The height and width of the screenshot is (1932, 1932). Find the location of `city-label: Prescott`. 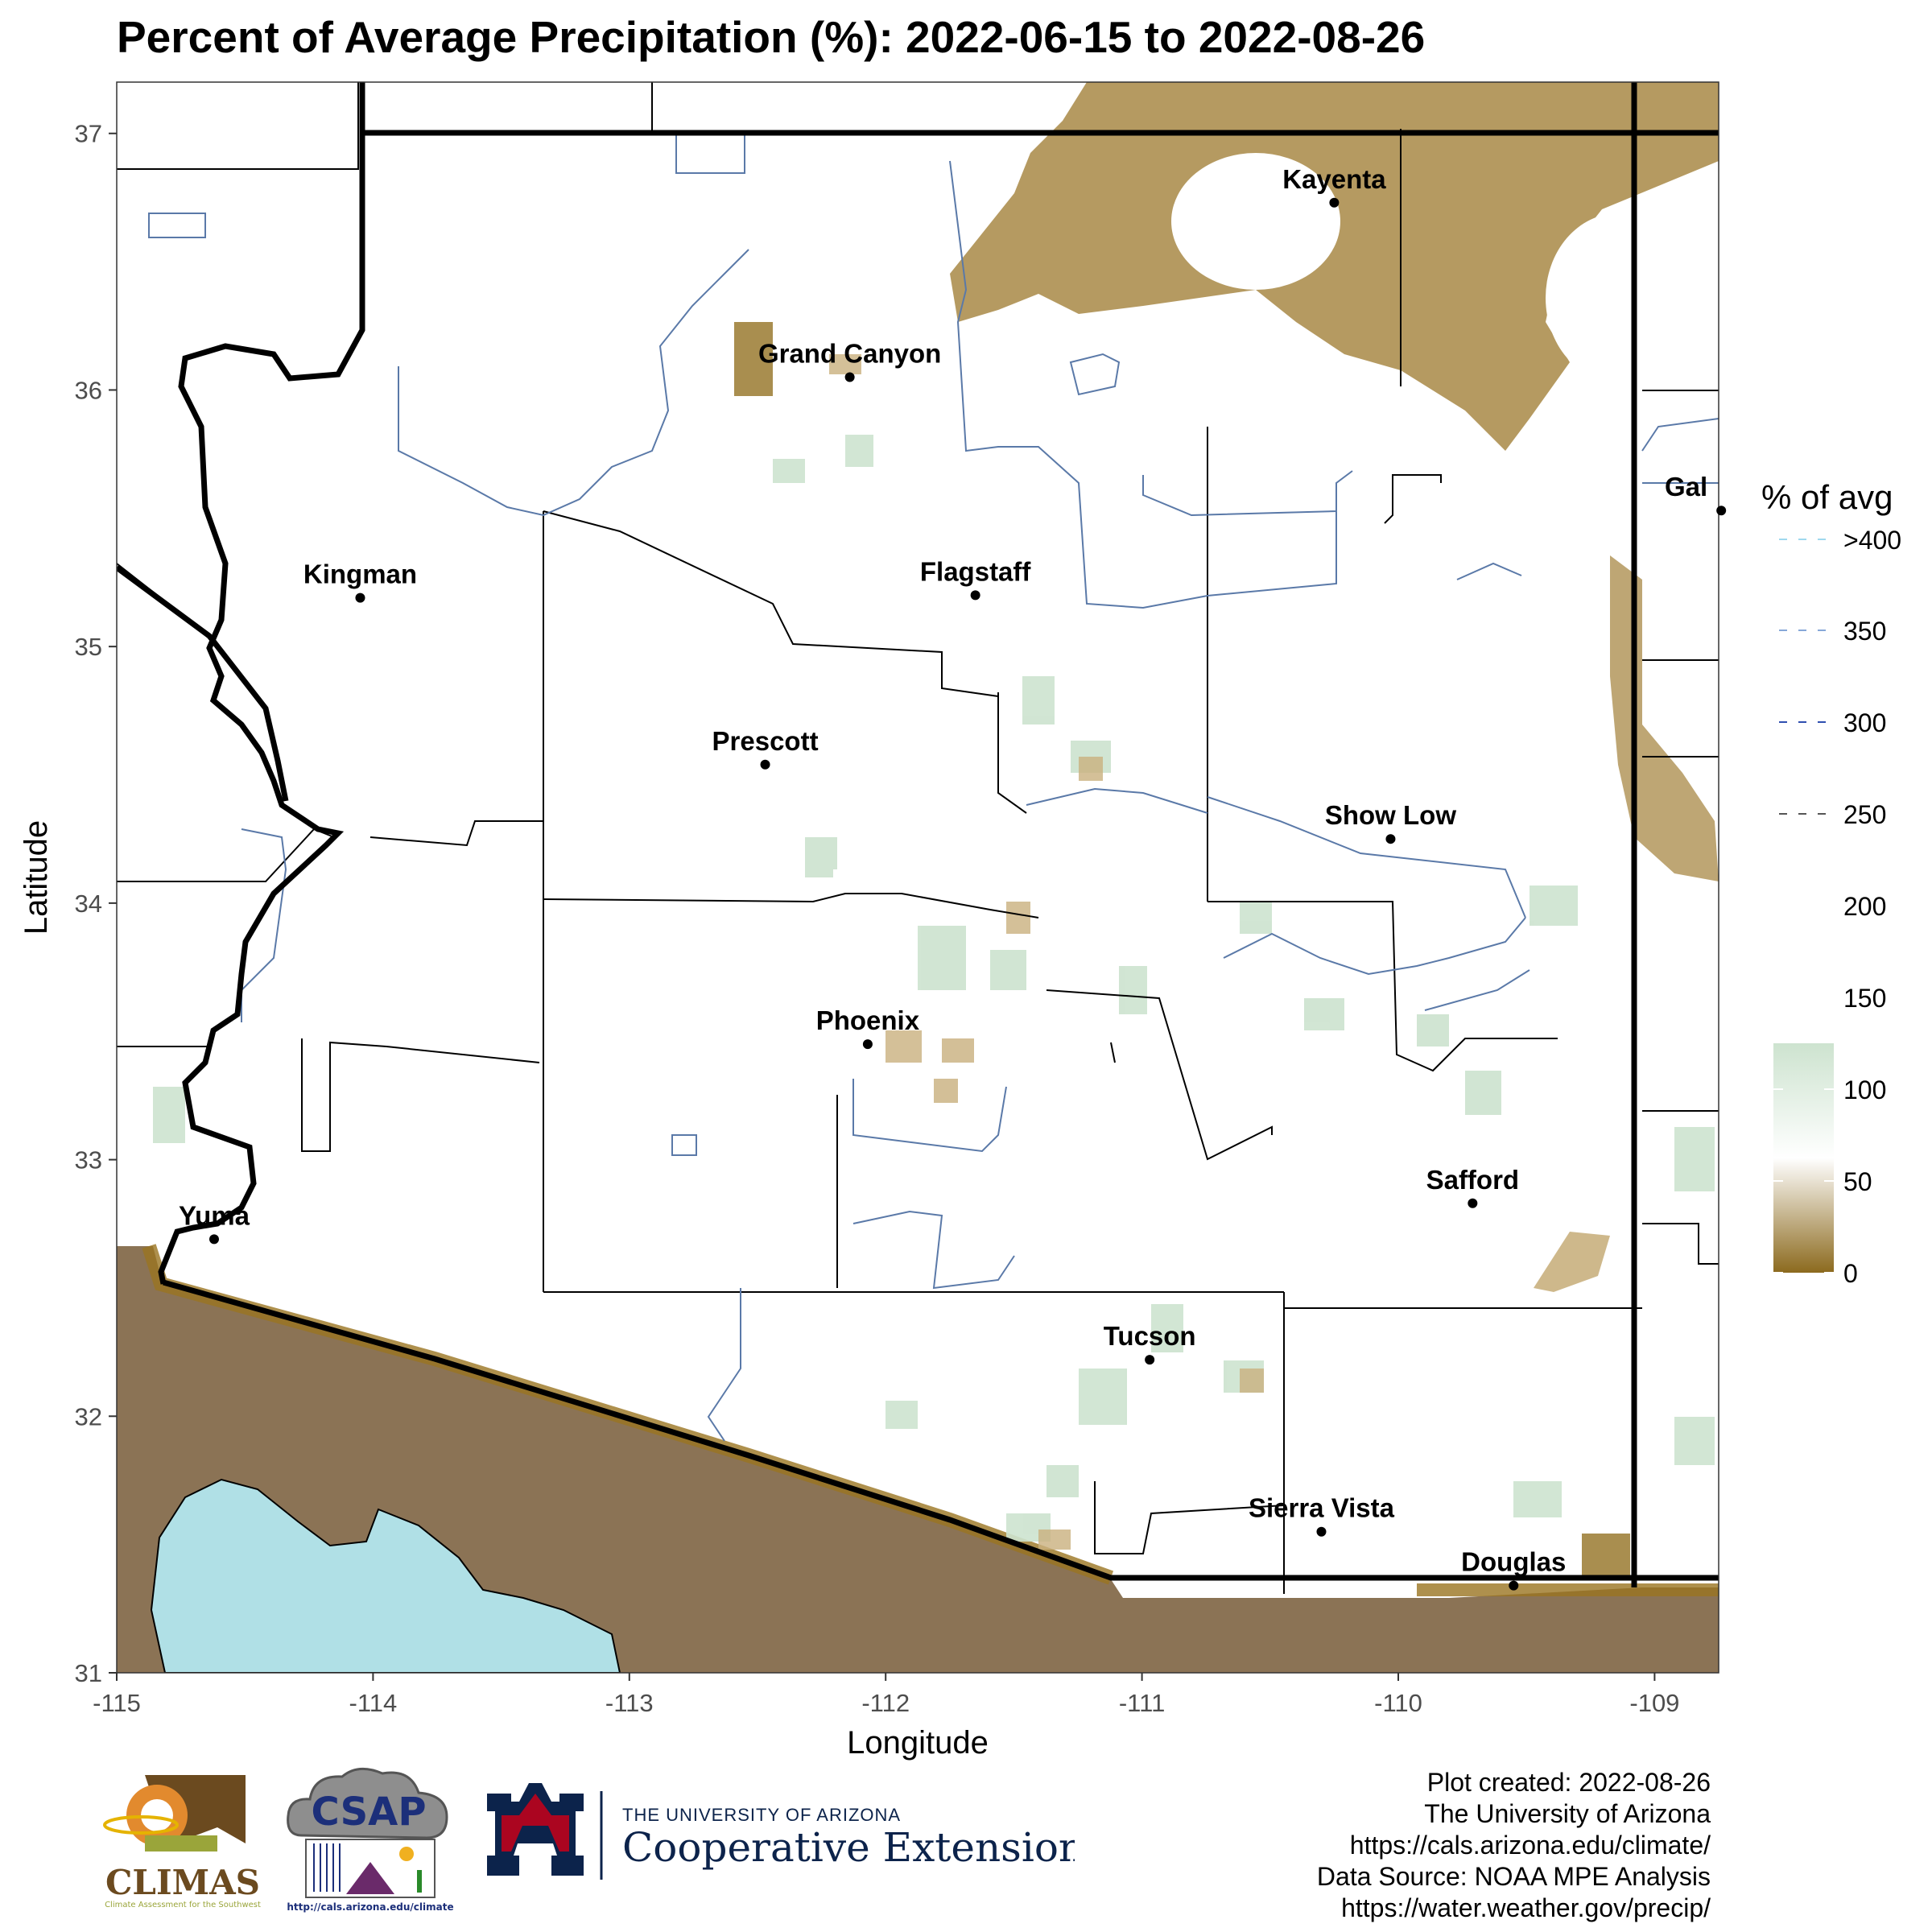

city-label: Prescott is located at coordinates (765, 741).